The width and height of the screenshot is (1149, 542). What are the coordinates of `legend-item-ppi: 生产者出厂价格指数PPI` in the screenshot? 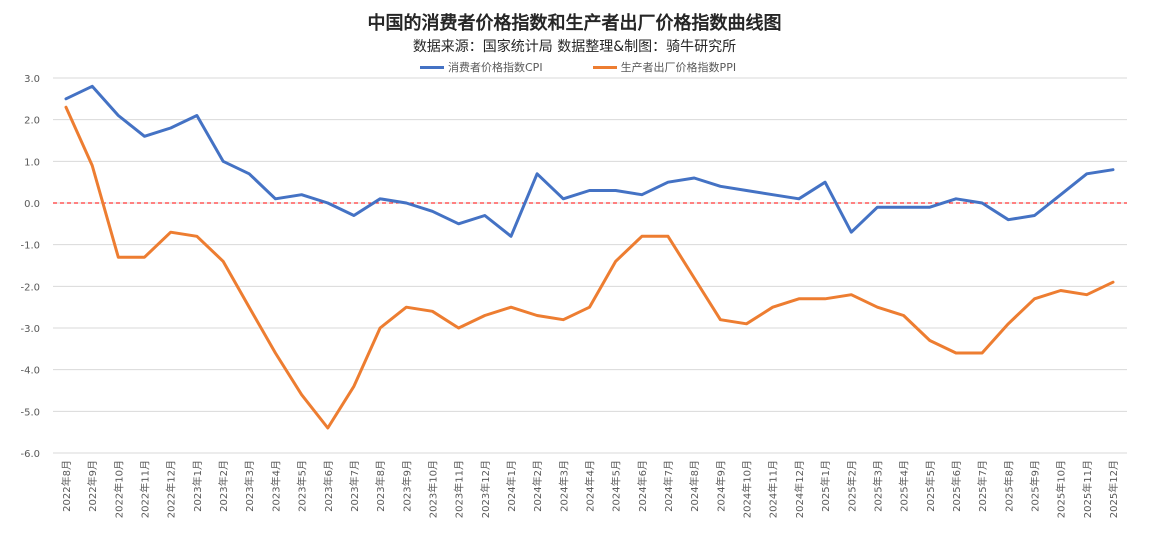 It's located at (664, 67).